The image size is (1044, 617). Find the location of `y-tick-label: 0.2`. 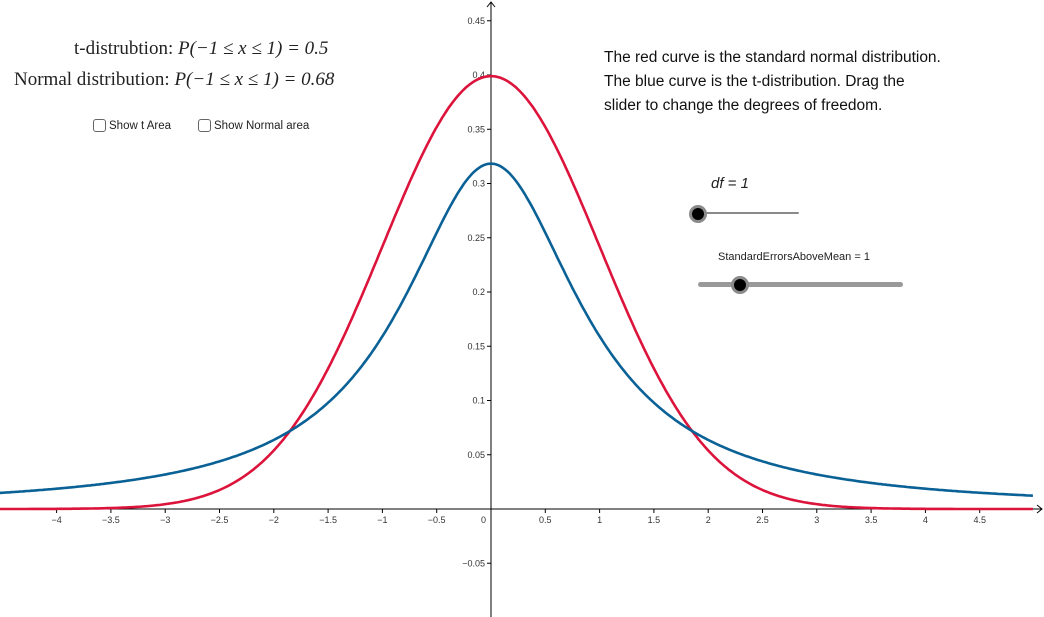

y-tick-label: 0.2 is located at coordinates (478, 292).